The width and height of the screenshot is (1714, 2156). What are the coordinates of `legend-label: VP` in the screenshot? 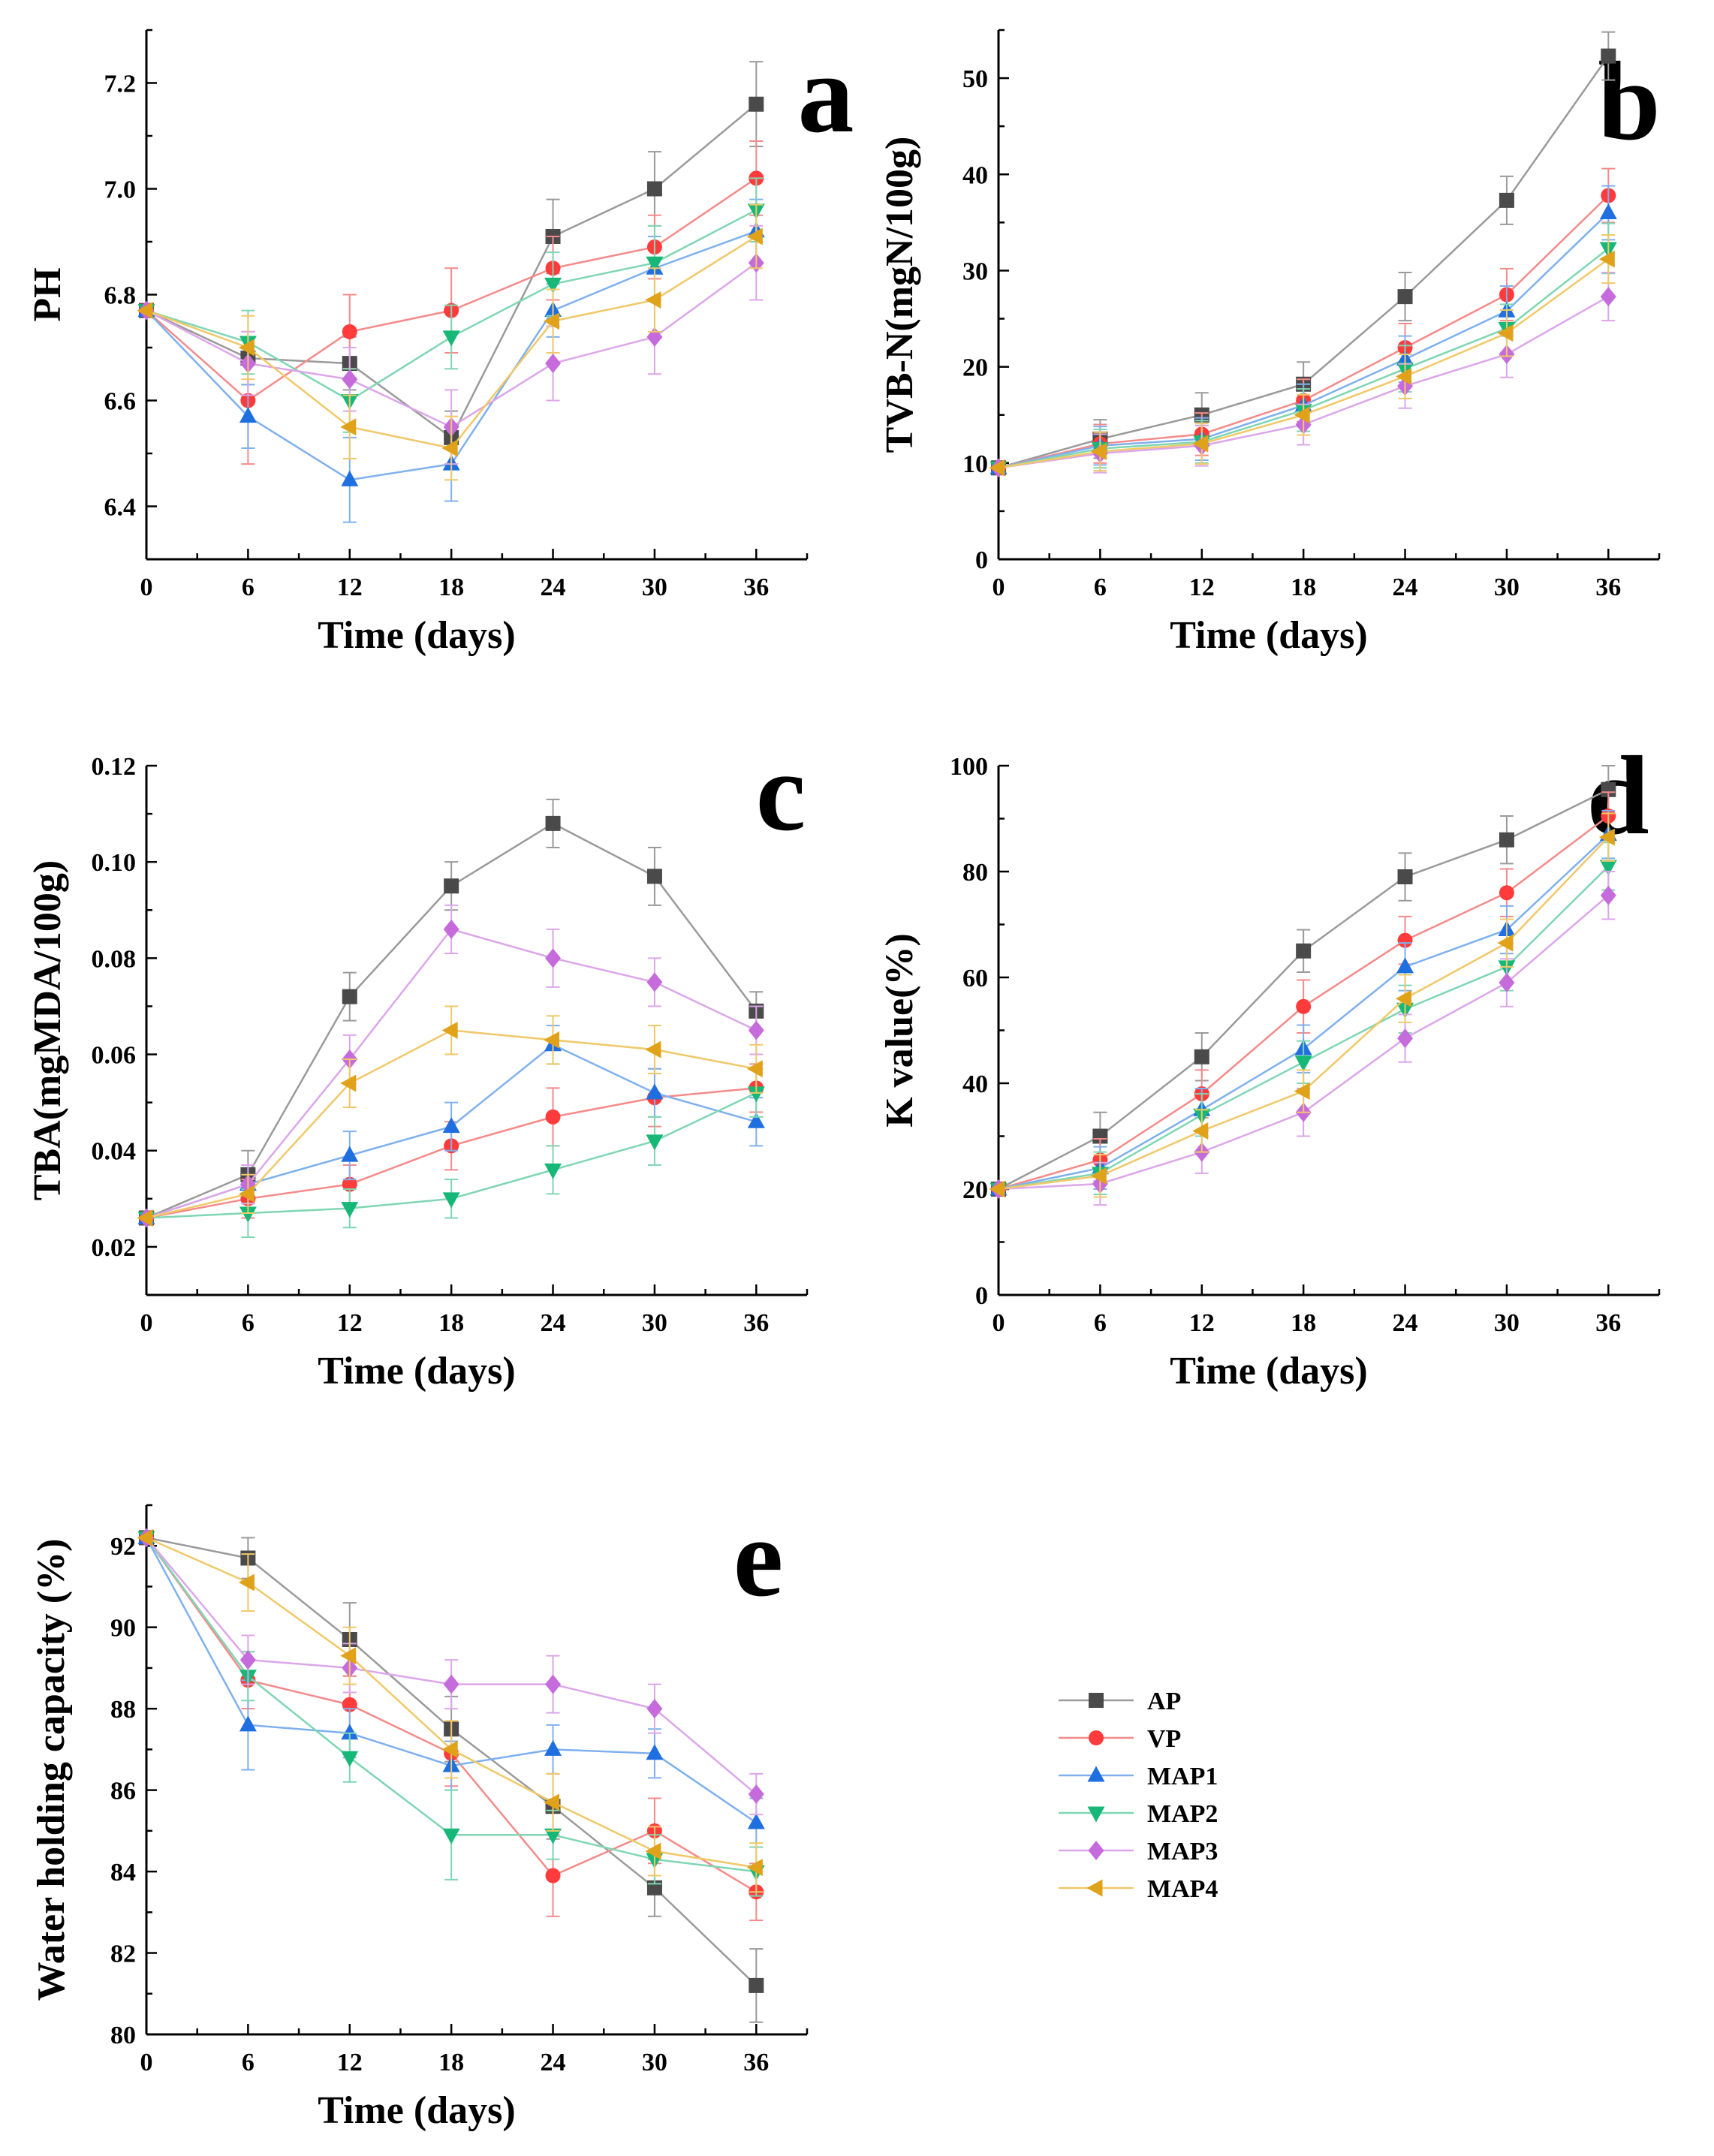 It's located at (1164, 1739).